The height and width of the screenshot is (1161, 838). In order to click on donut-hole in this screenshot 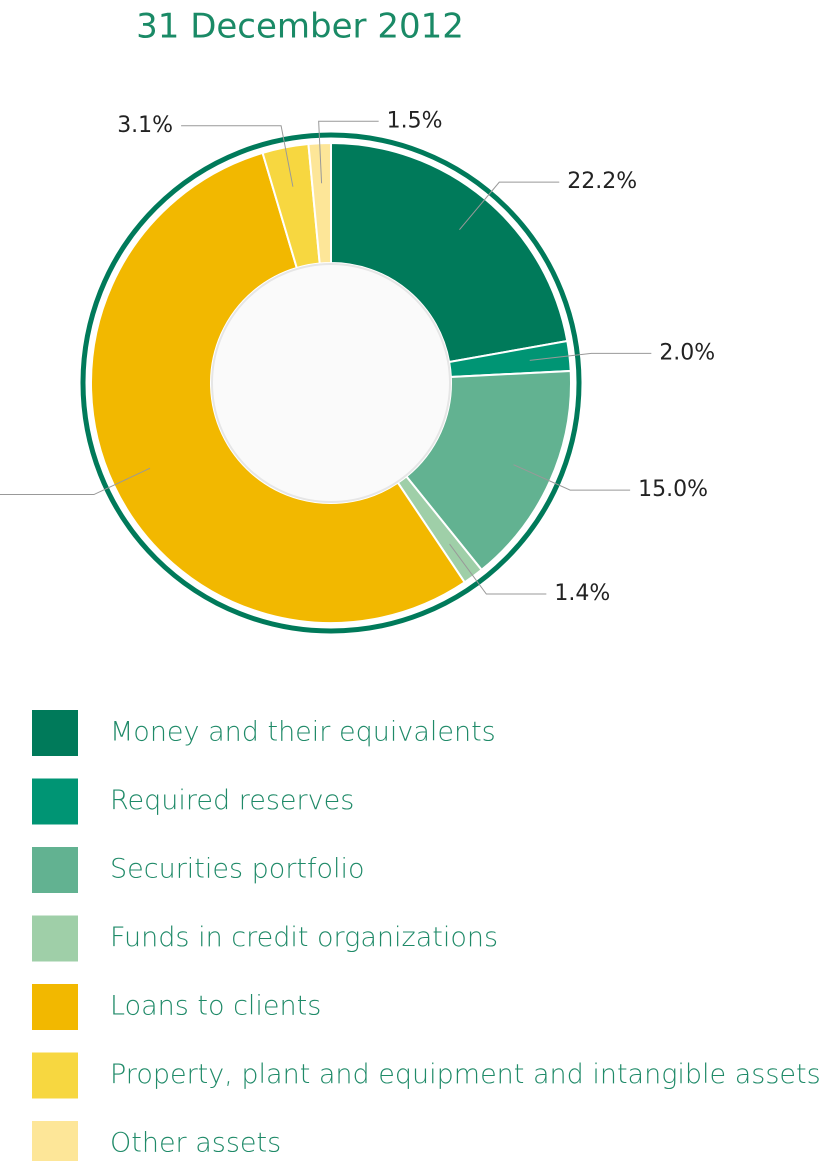, I will do `click(331, 383)`.